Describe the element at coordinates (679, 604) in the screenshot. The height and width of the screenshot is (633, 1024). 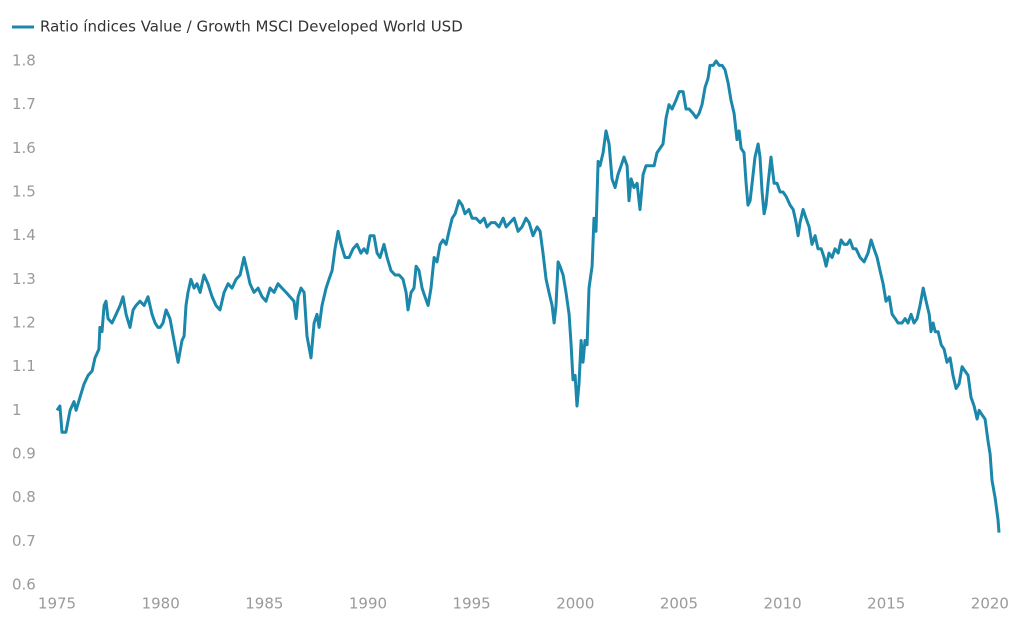
I see `x-tick-label: 2005` at that location.